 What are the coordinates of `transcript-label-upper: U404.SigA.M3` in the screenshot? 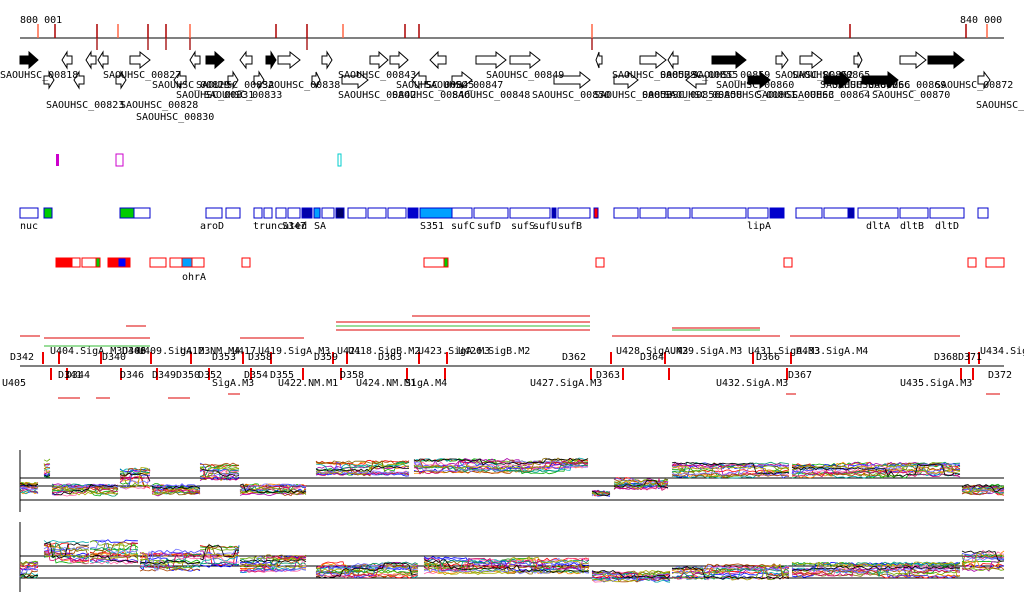 It's located at (86, 351).